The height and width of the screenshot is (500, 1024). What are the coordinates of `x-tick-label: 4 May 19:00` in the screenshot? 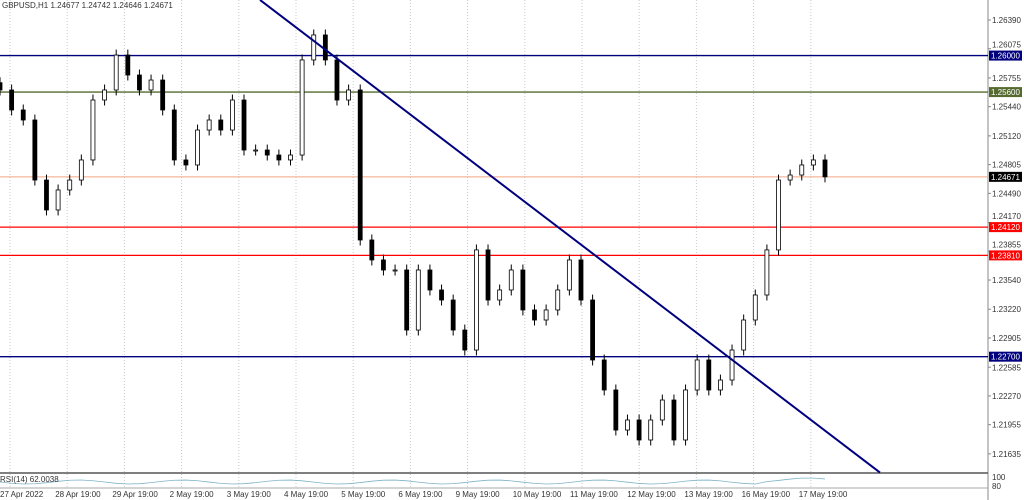 It's located at (306, 494).